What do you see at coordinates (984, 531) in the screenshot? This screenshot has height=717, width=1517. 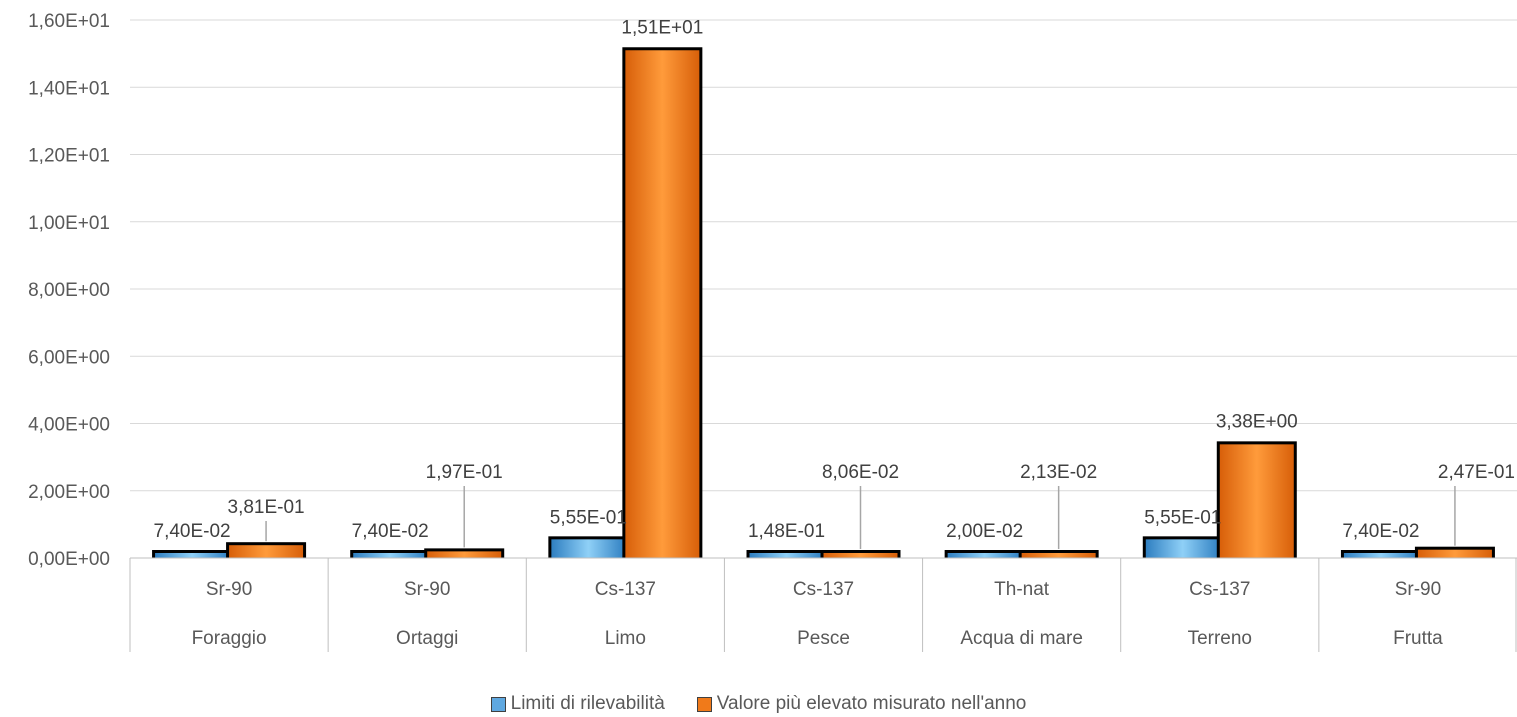 I see `data-label-limiti-4: 2,00E-02` at bounding box center [984, 531].